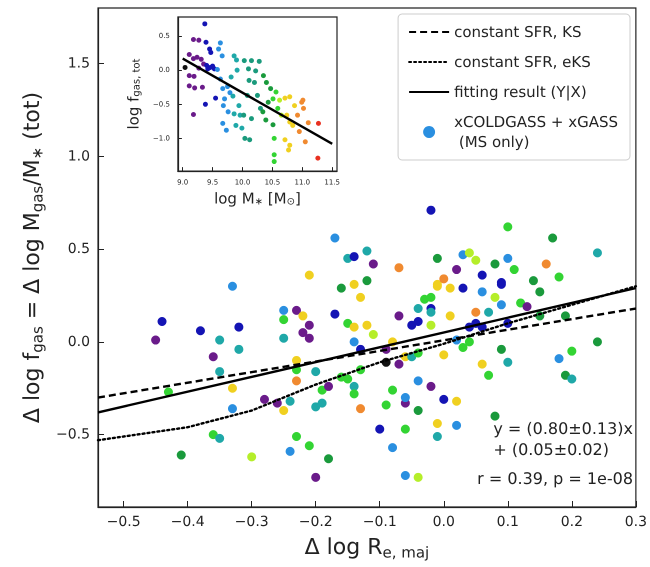 The image size is (650, 567). What do you see at coordinates (73, 434) in the screenshot?
I see `y-tick-label: −0.5` at bounding box center [73, 434].